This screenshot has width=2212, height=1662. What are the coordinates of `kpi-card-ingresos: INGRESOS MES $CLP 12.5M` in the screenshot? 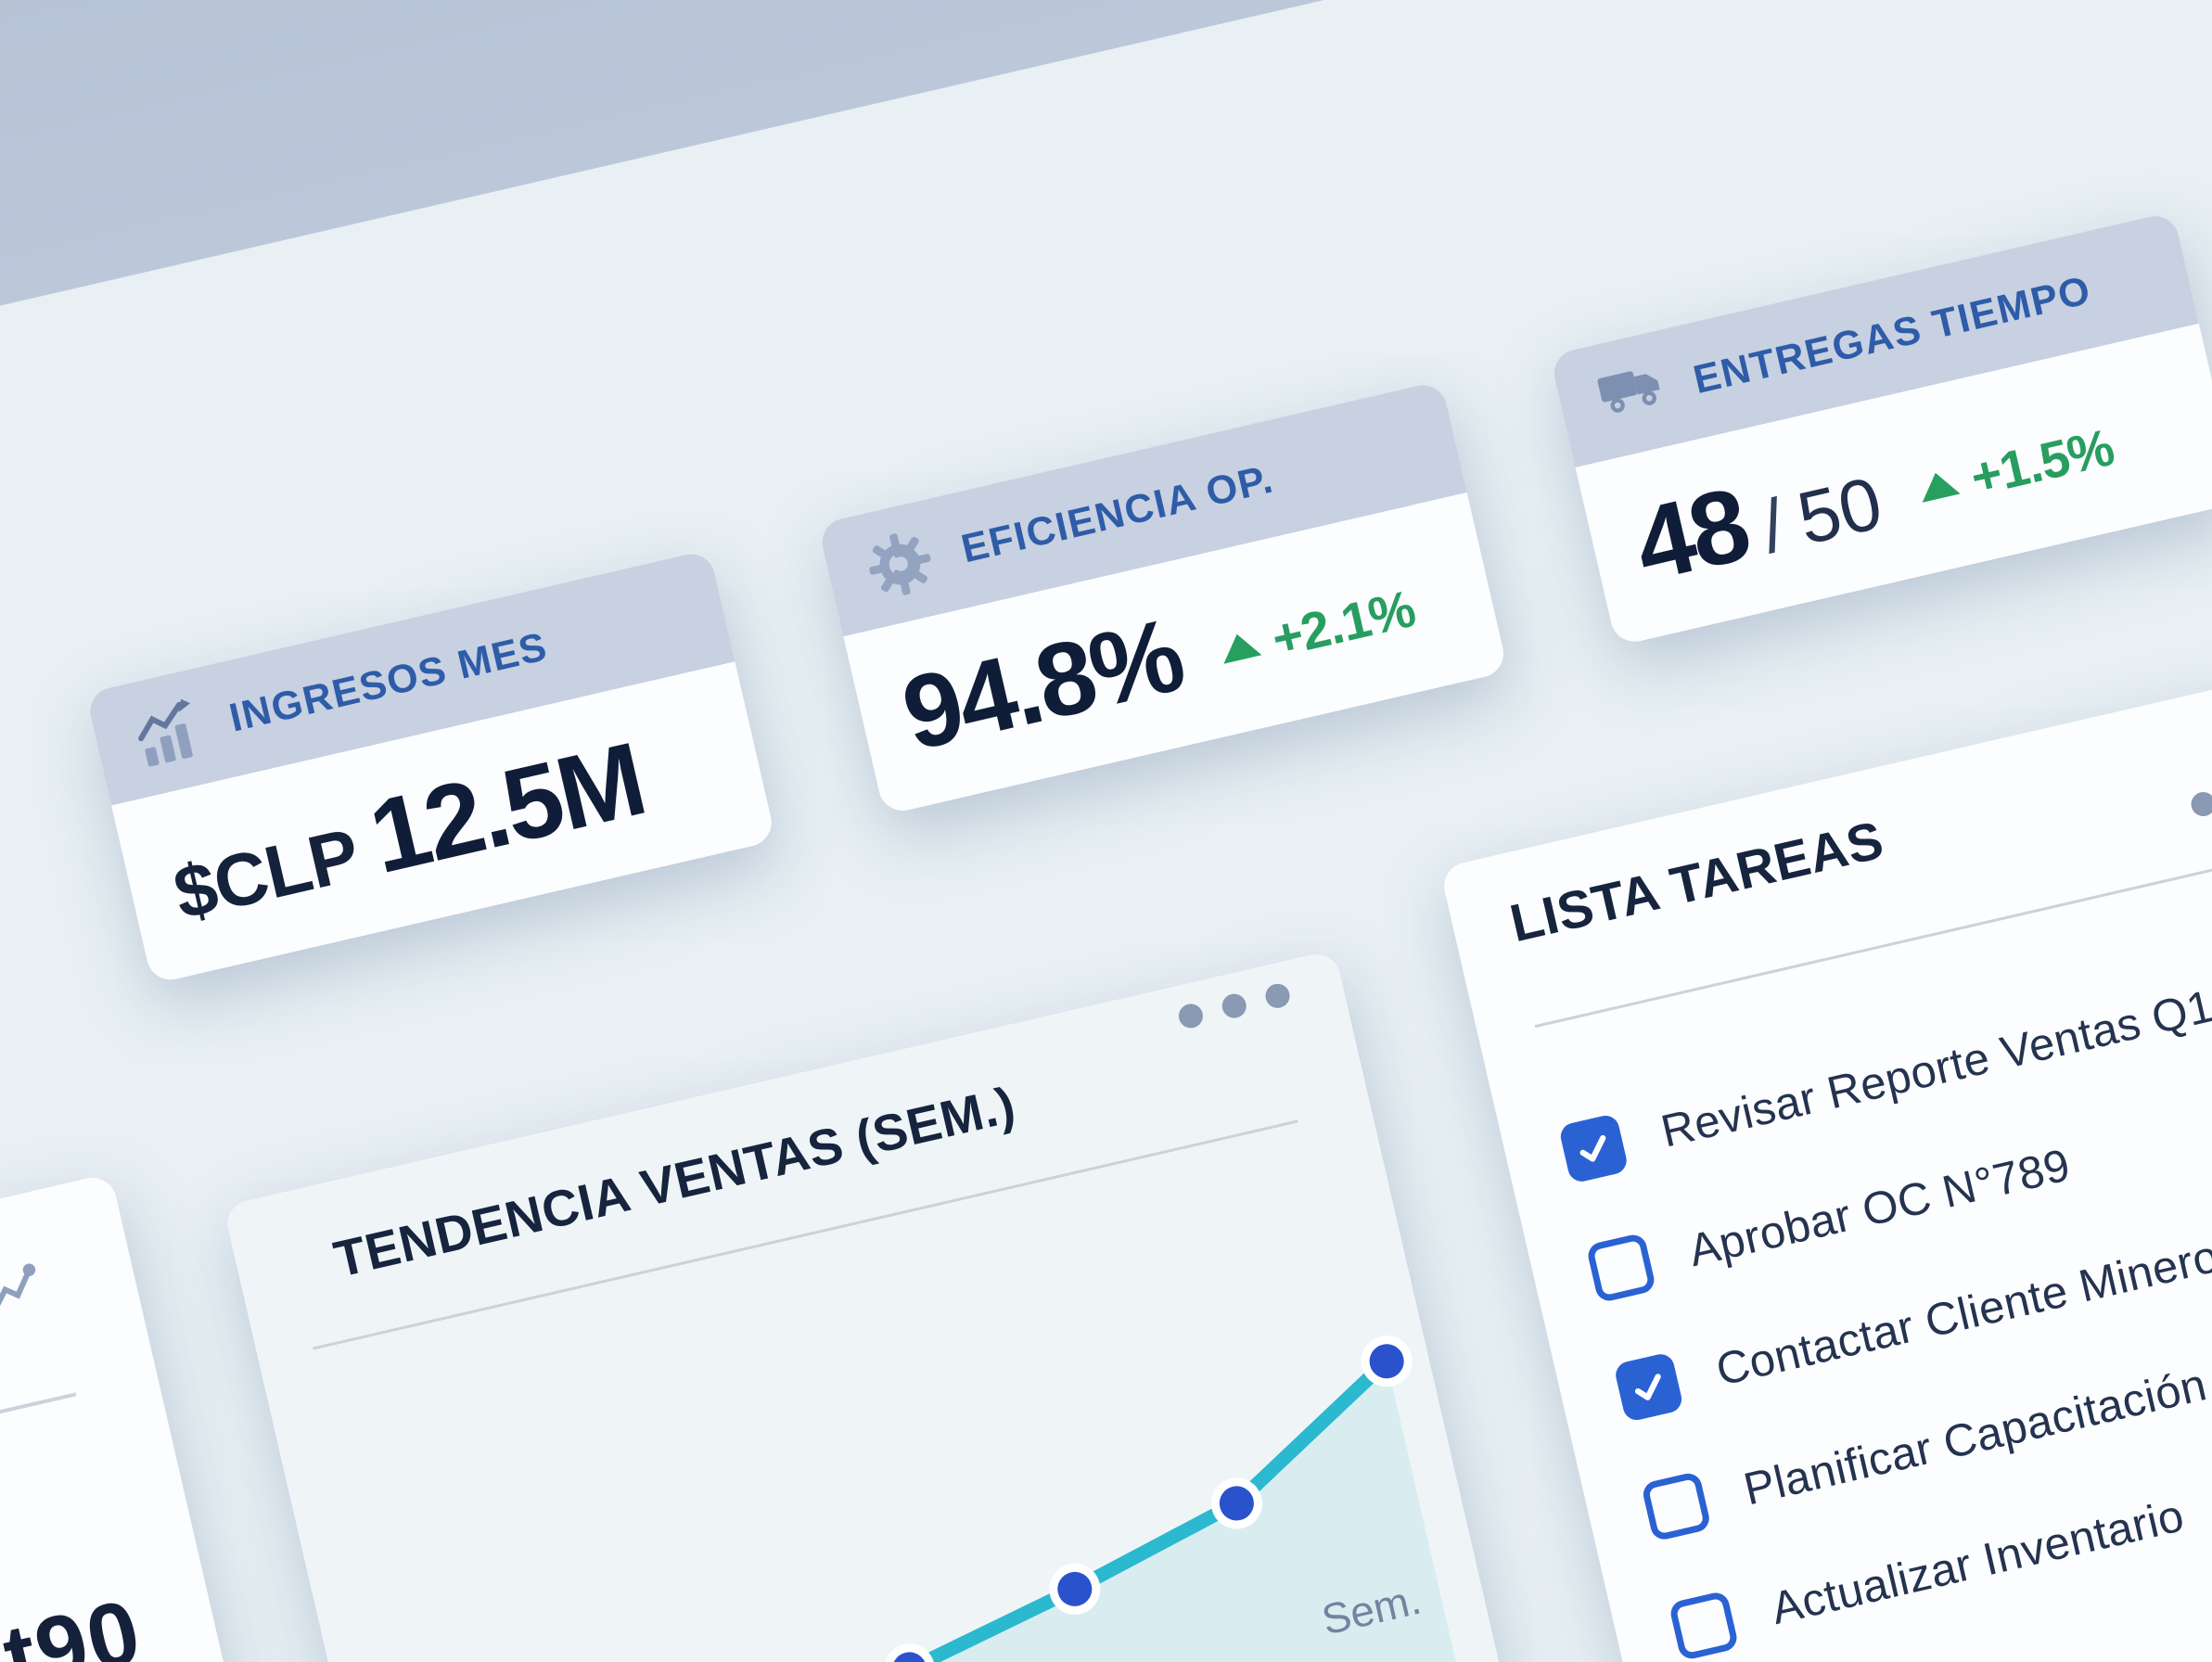 It's located at (430, 767).